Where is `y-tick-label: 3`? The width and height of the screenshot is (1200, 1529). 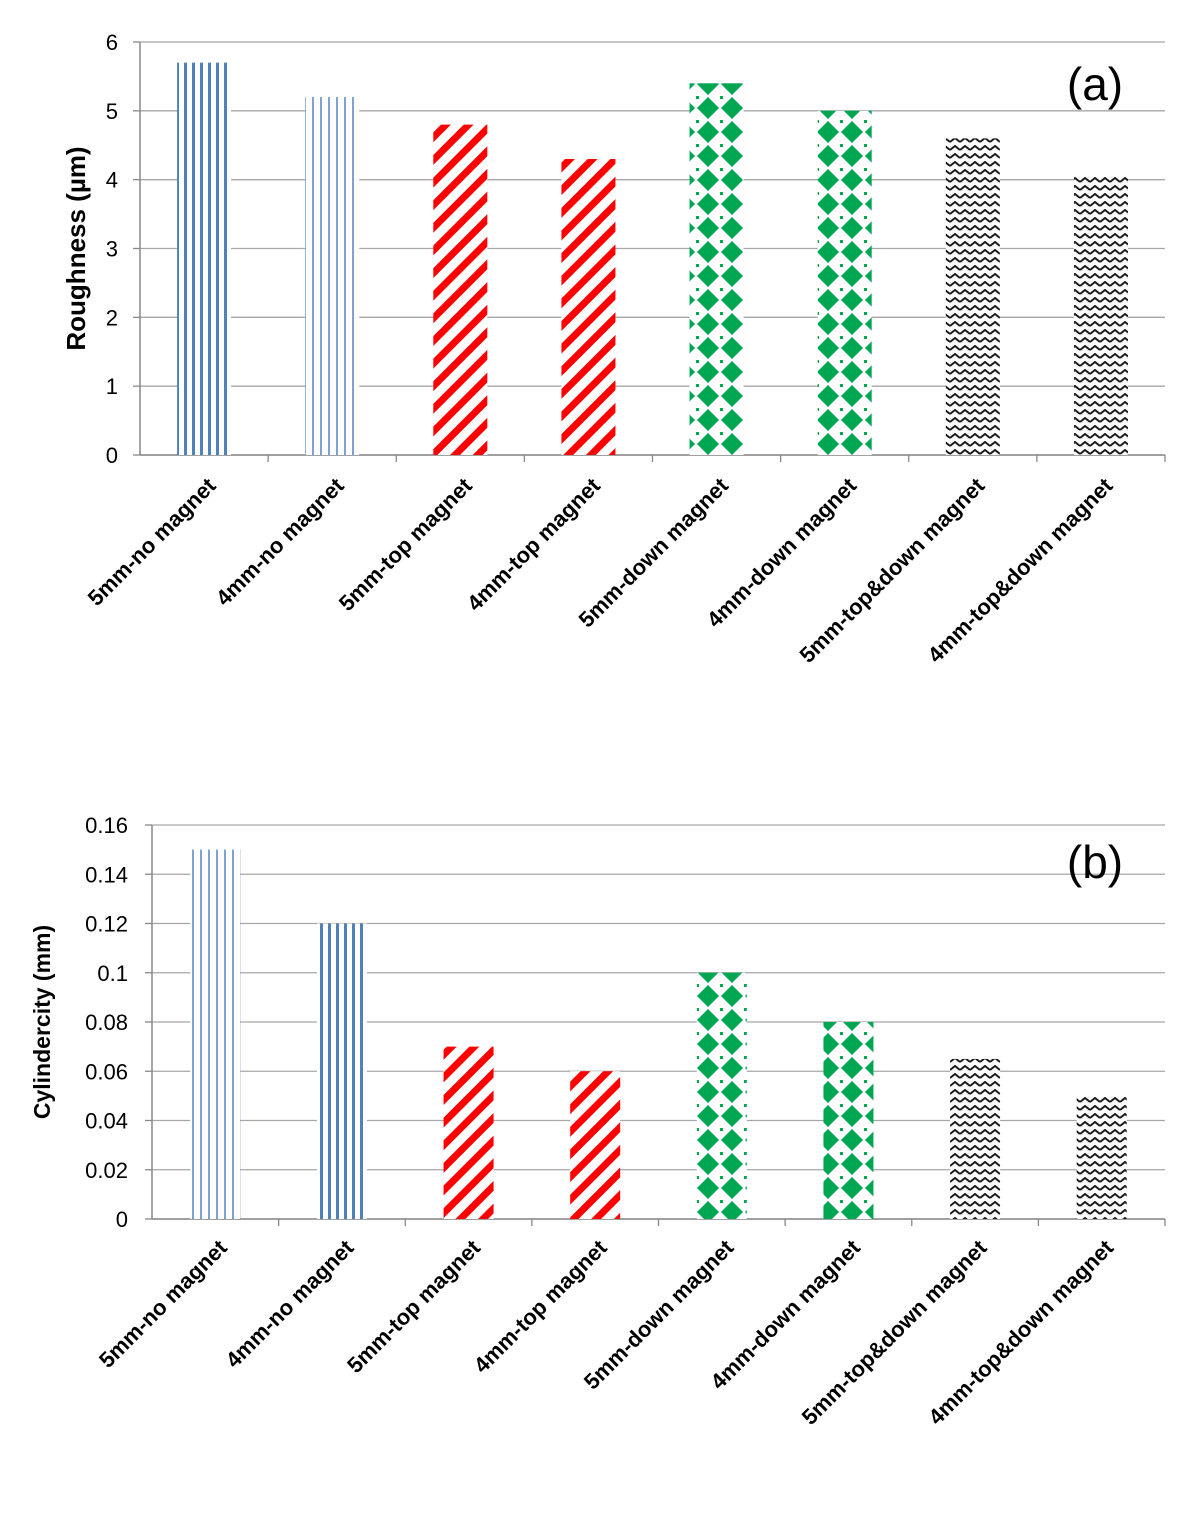 y-tick-label: 3 is located at coordinates (112, 249).